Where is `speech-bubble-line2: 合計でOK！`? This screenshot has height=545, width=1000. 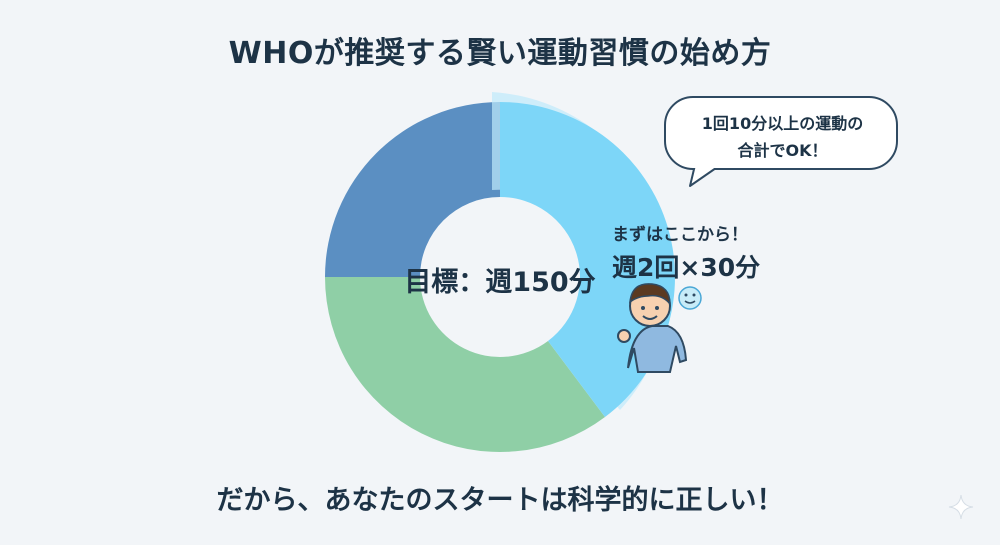 speech-bubble-line2: 合計でOK！ is located at coordinates (782, 150).